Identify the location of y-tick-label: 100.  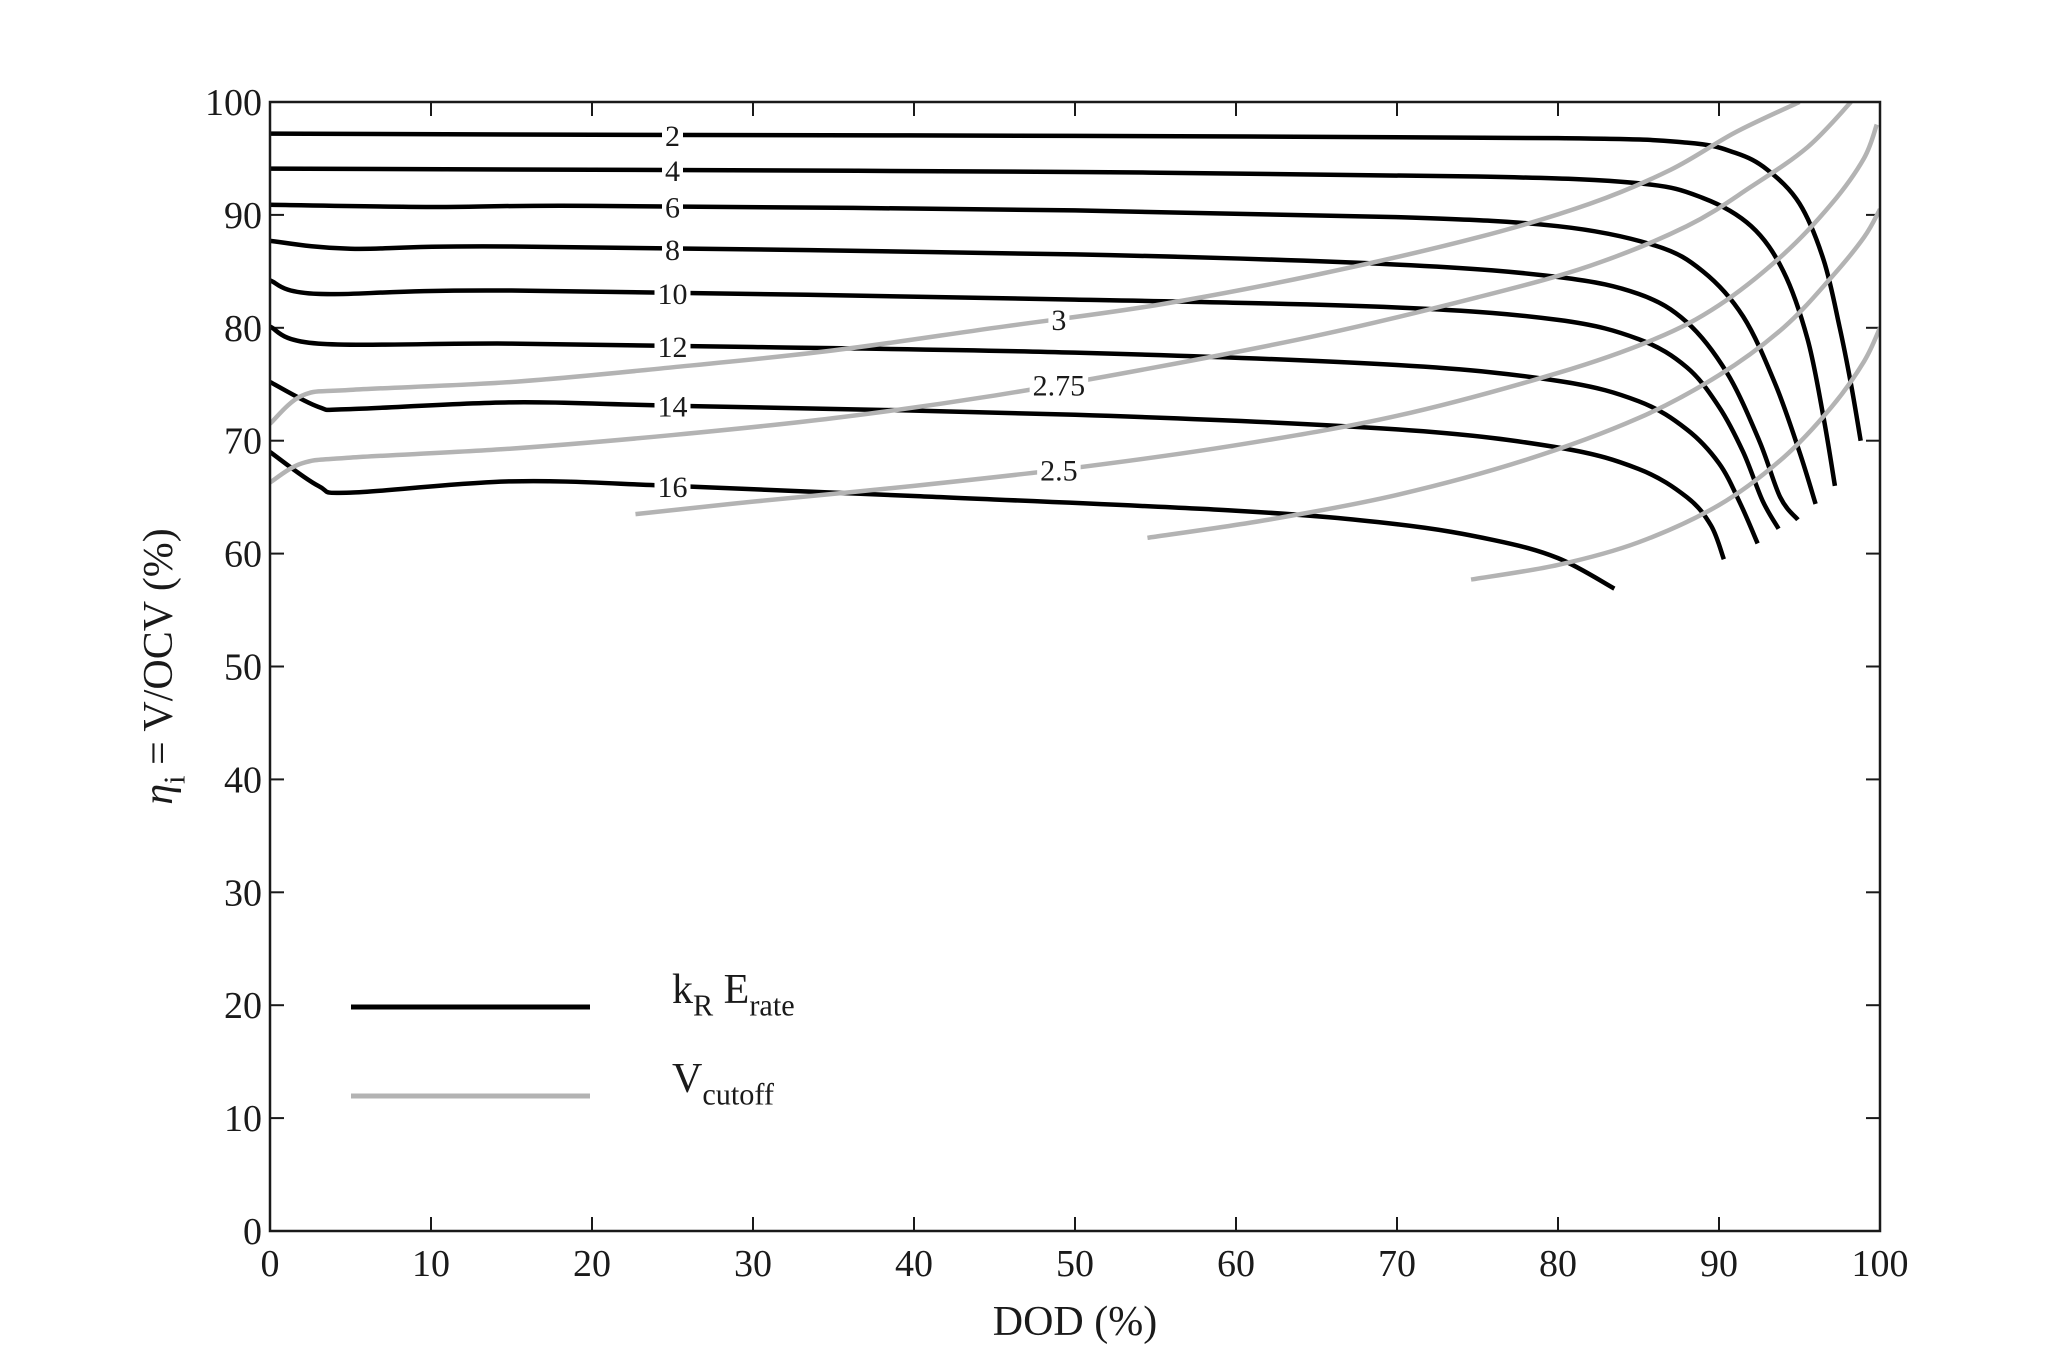
(233, 103).